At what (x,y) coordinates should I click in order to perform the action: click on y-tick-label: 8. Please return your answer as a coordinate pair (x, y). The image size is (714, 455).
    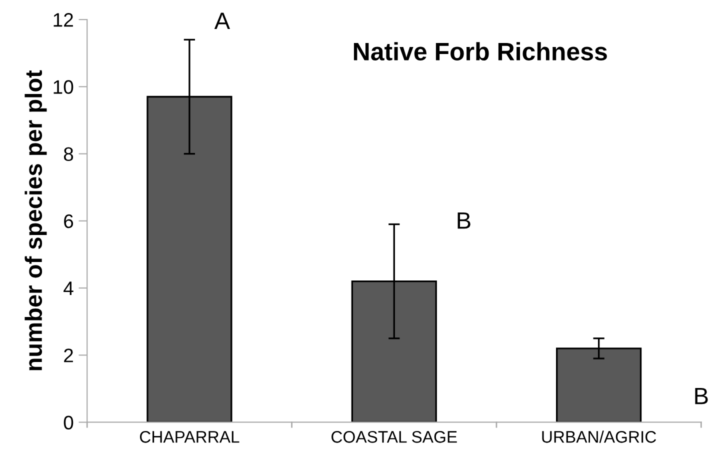
    Looking at the image, I should click on (69, 154).